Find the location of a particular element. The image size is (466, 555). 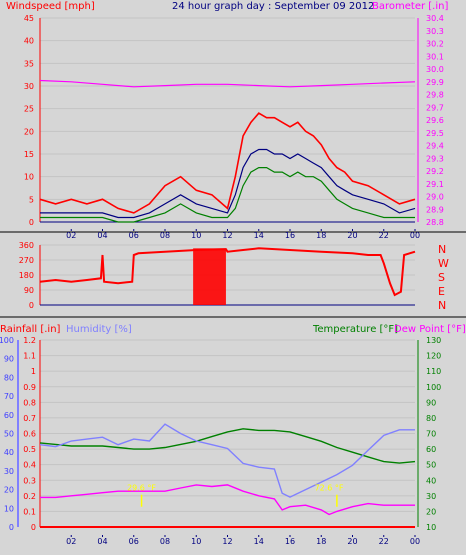

dir-ytick-90: 90 is located at coordinates (29, 290).